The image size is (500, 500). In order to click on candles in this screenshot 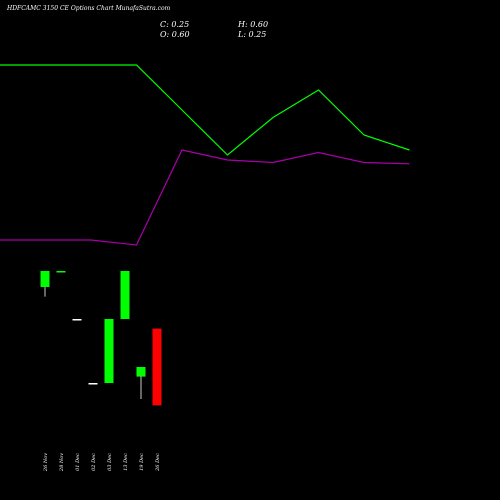, I will do `click(101, 338)`.